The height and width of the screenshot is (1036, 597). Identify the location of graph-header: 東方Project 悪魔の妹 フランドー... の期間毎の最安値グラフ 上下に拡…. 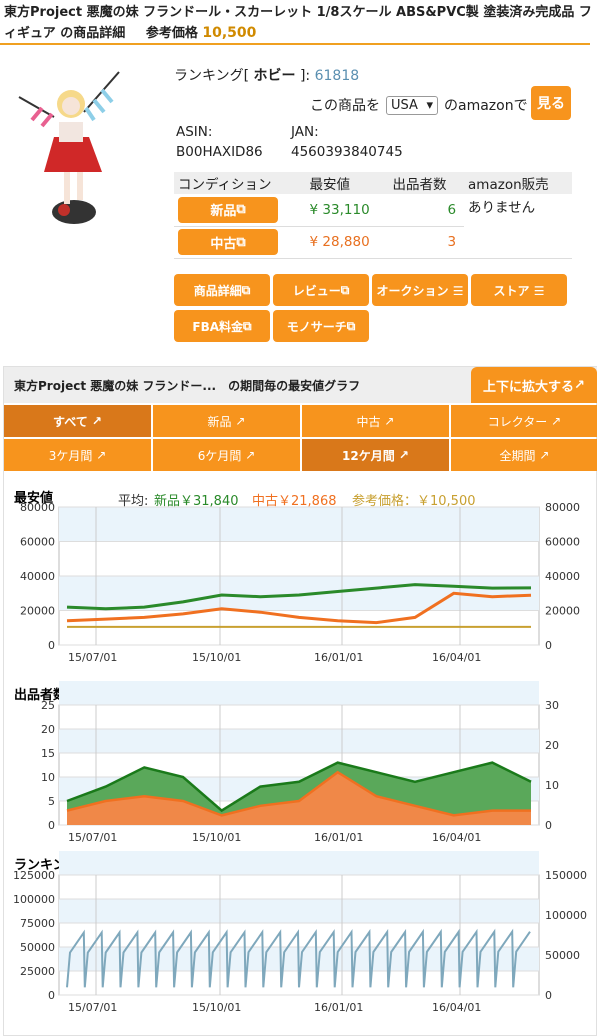
(300, 385).